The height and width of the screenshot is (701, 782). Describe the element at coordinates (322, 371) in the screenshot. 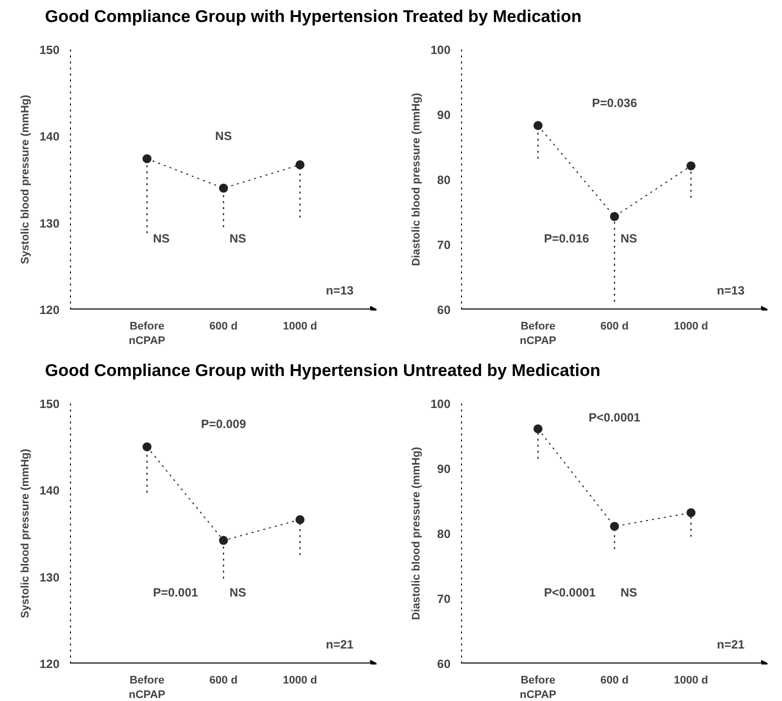

I see `chart-title: Good Compliance Group with Hypertension Untreated by Medication` at that location.